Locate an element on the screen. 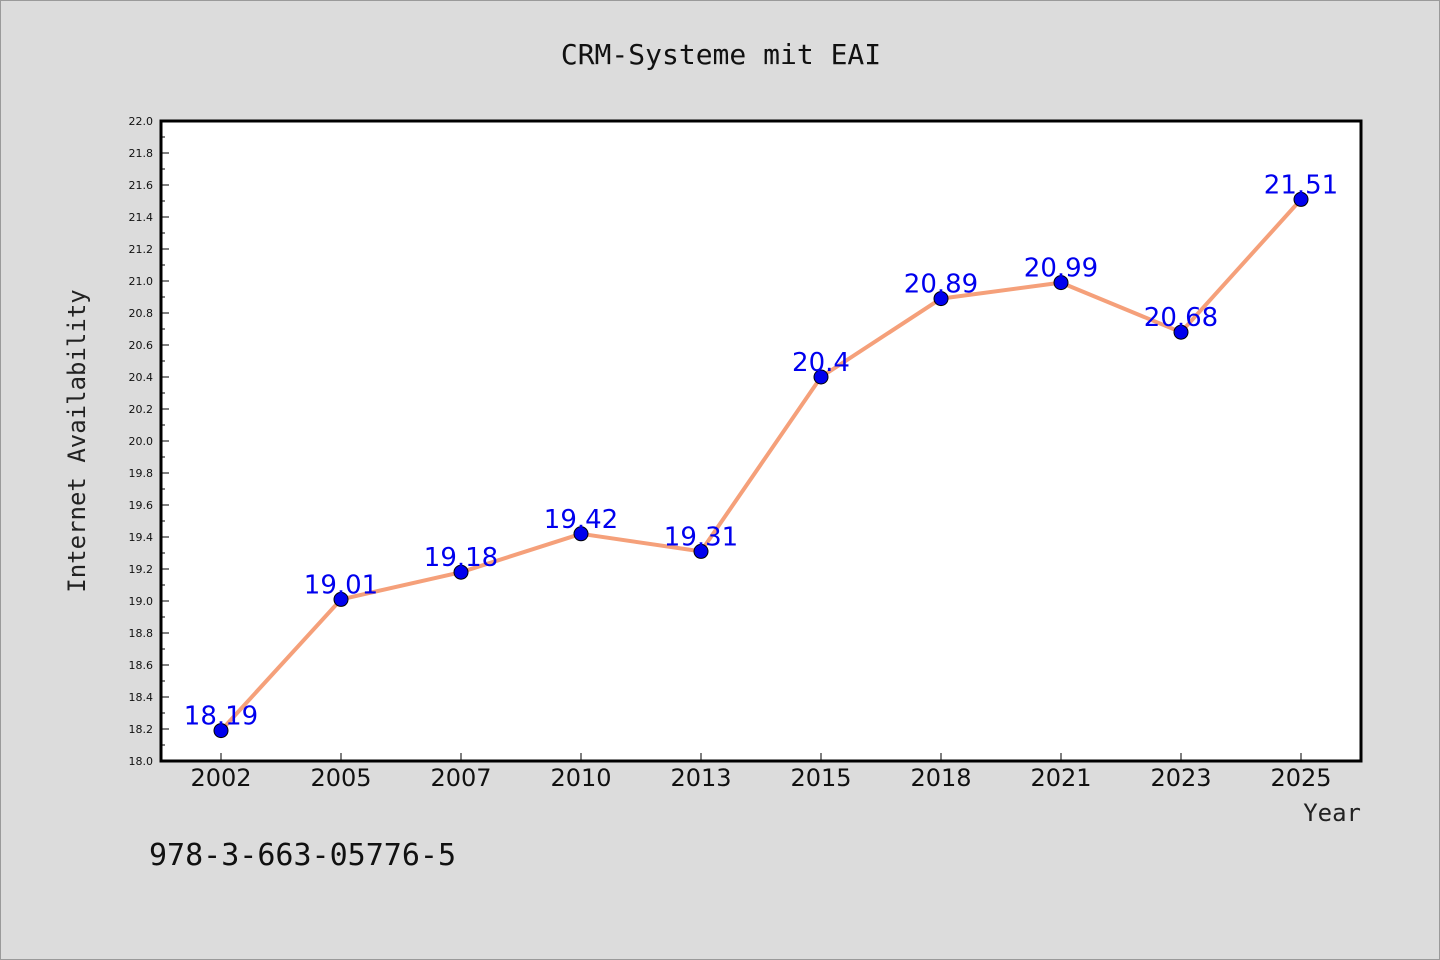 This screenshot has width=1440, height=960. x-tick-label: 2010 is located at coordinates (580, 778).